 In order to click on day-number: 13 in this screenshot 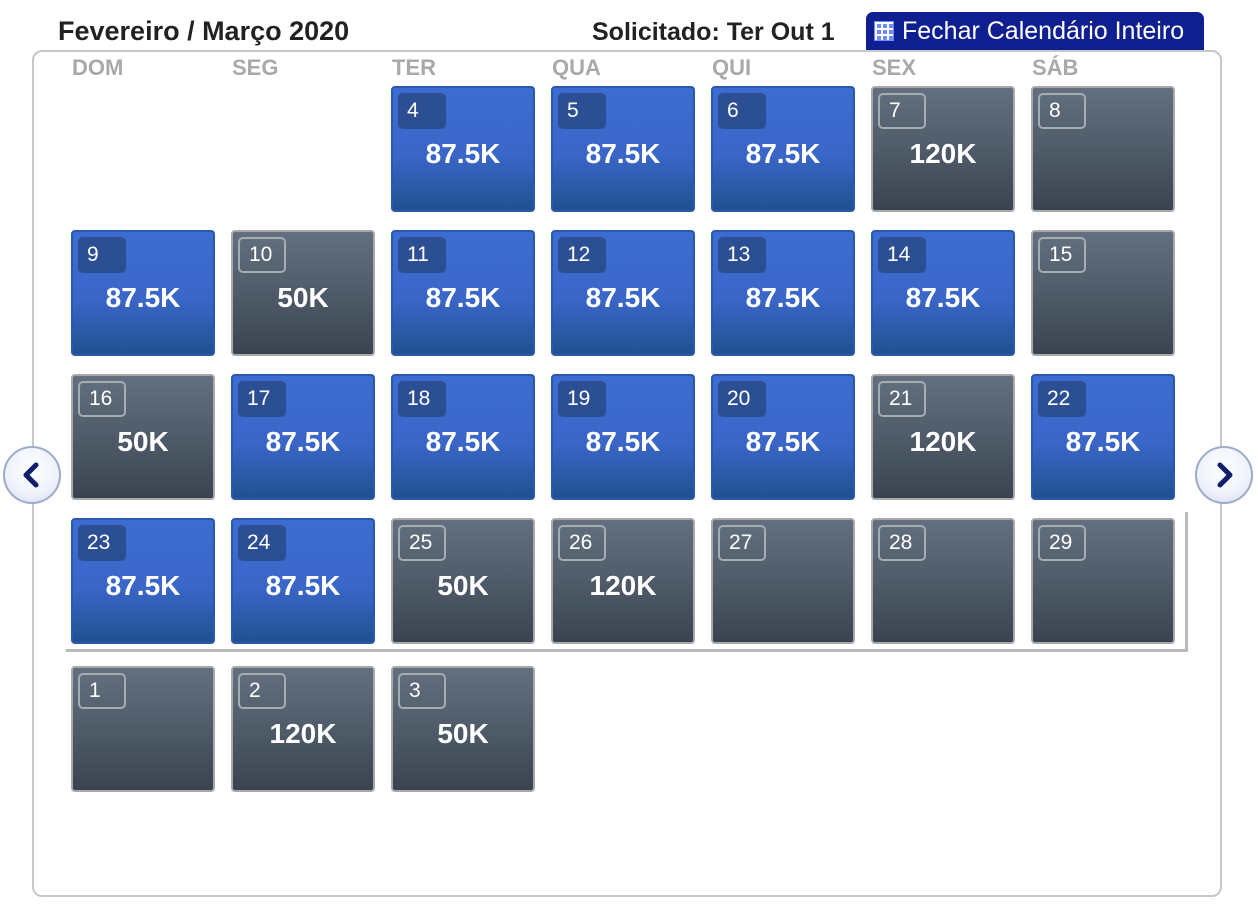, I will do `click(742, 255)`.